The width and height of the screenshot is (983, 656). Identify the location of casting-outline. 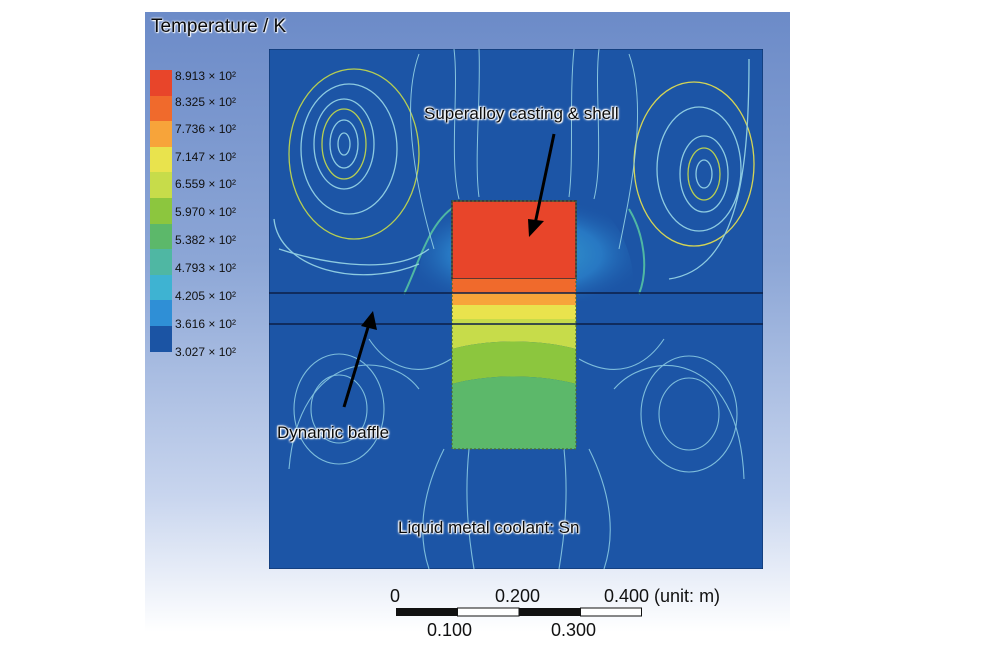
(514, 325).